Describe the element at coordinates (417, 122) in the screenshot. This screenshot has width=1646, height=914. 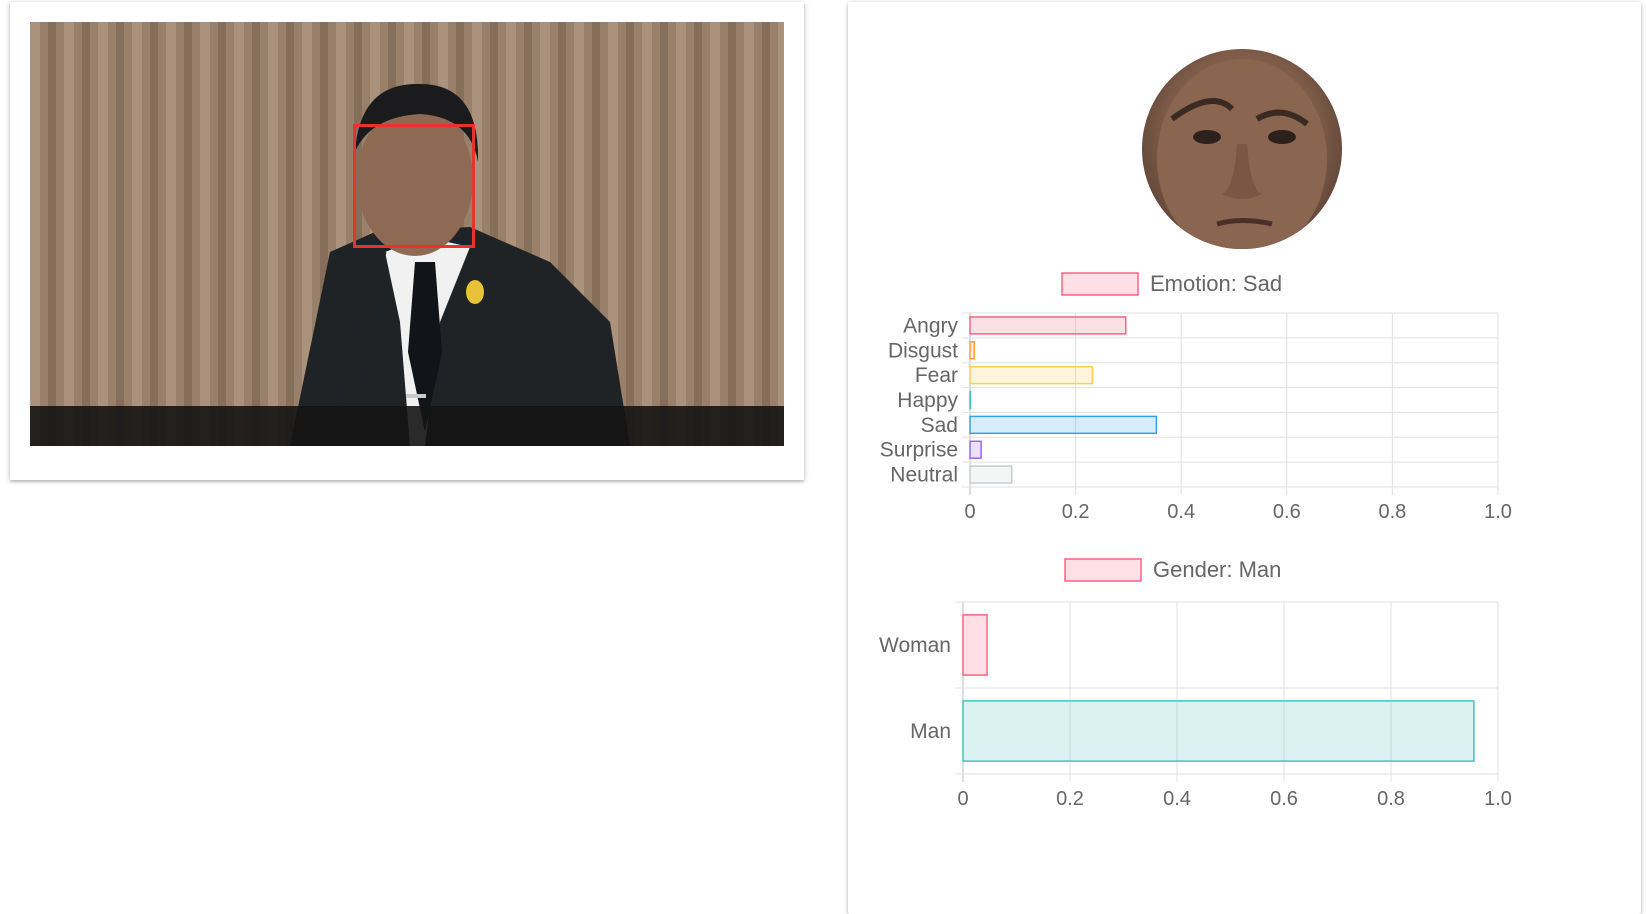
I see `hair` at that location.